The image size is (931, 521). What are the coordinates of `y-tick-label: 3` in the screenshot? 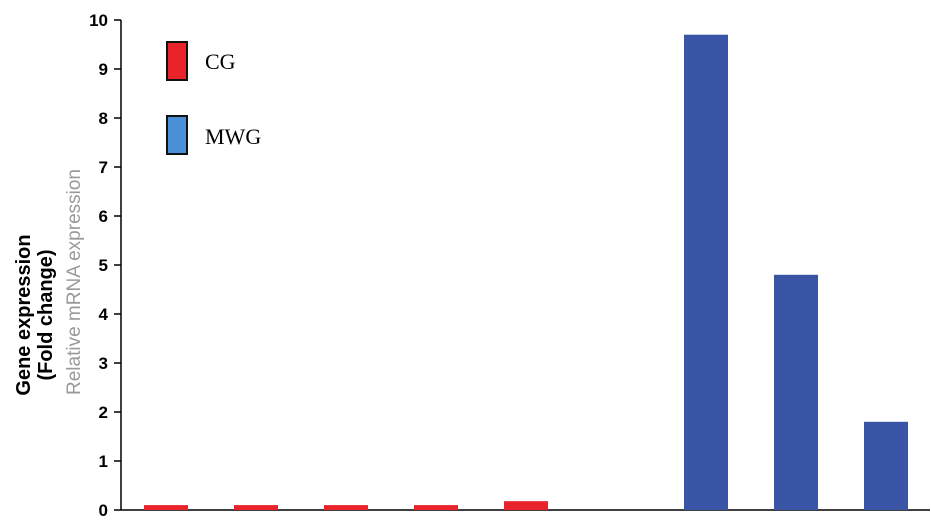 It's located at (103, 363).